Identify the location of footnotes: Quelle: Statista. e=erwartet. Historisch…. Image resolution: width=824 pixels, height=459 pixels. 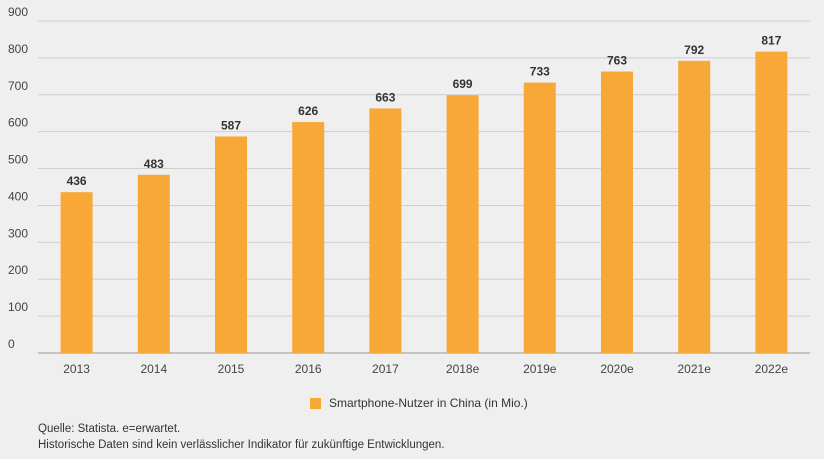
(241, 437).